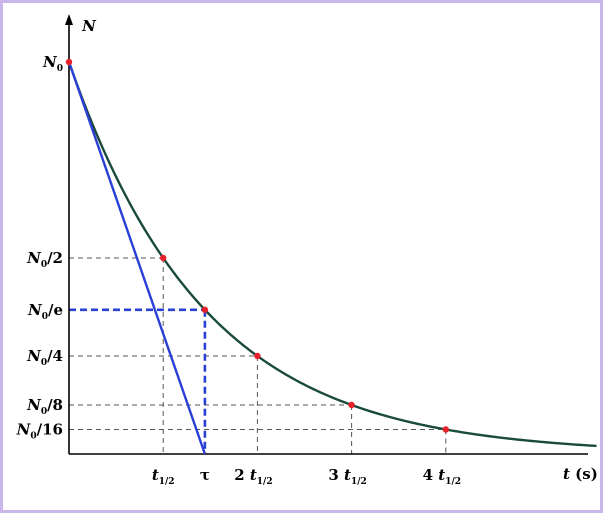 The width and height of the screenshot is (603, 514). I want to click on y-tick-label-1: N0/2, so click(44, 259).